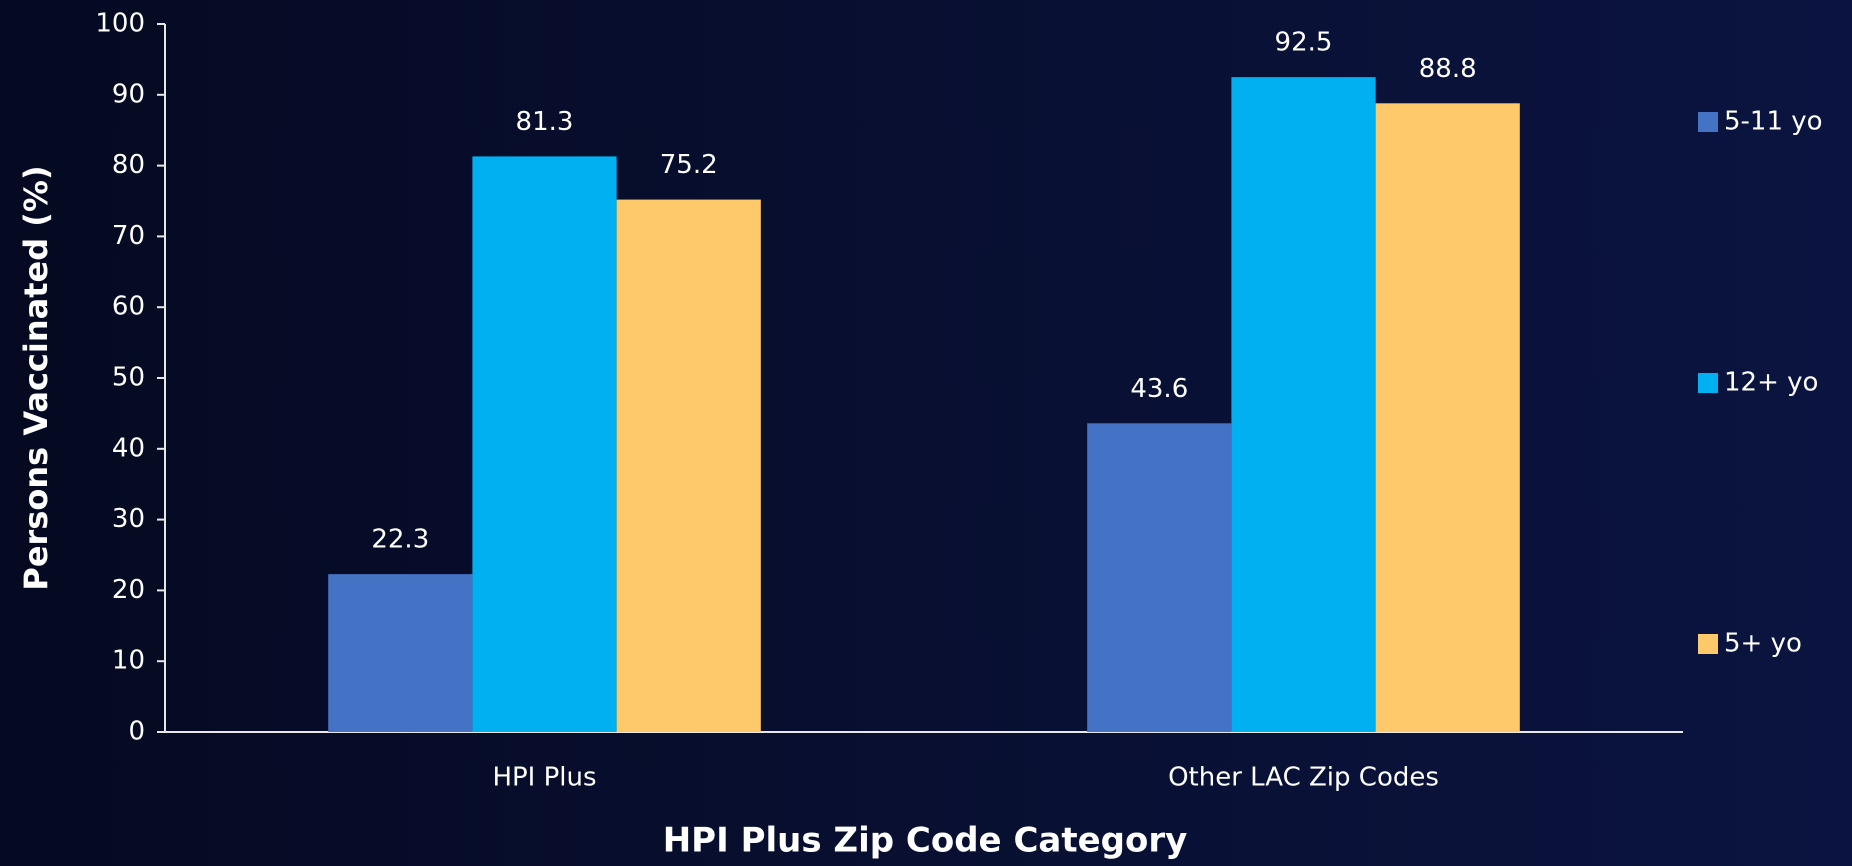 This screenshot has width=1852, height=866. Describe the element at coordinates (1159, 389) in the screenshot. I see `data-label: 43.6` at that location.